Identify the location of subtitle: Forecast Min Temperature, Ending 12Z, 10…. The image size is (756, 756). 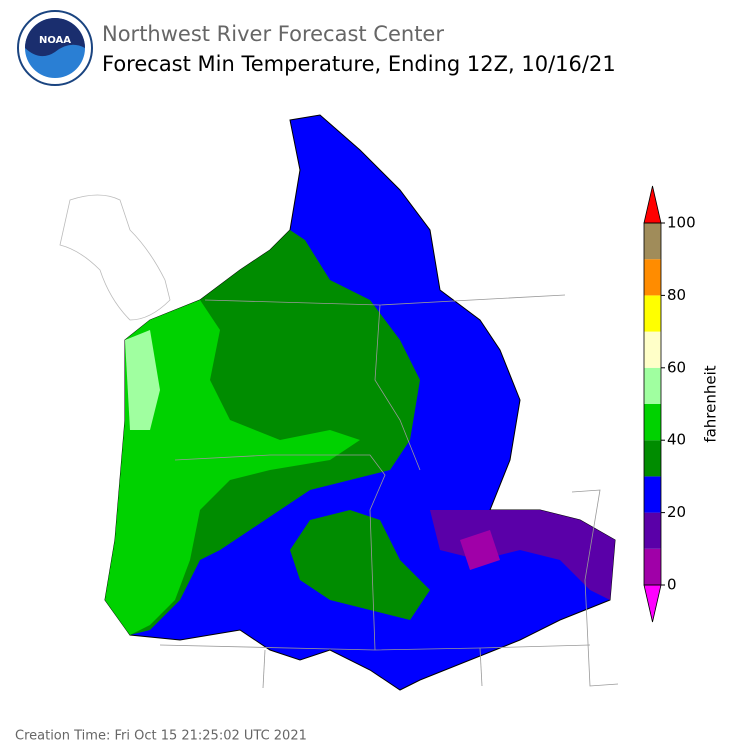
(359, 64).